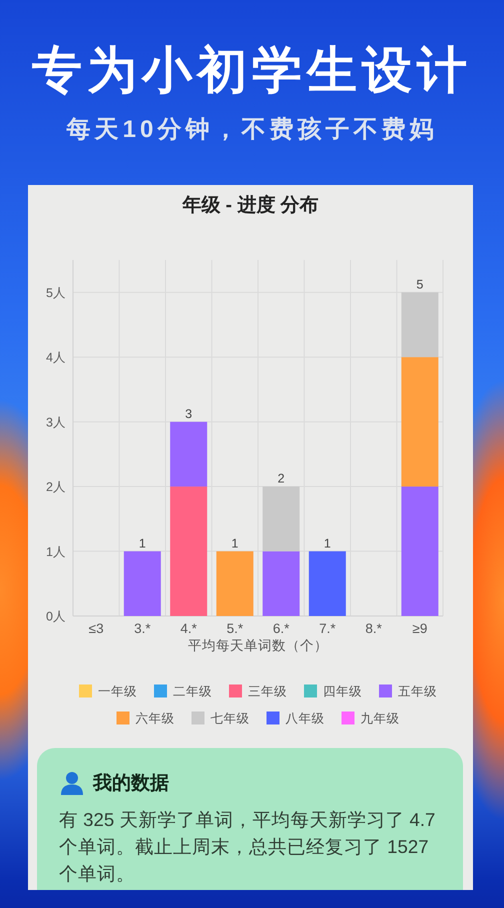  Describe the element at coordinates (188, 413) in the screenshot. I see `total-label: 3` at that location.